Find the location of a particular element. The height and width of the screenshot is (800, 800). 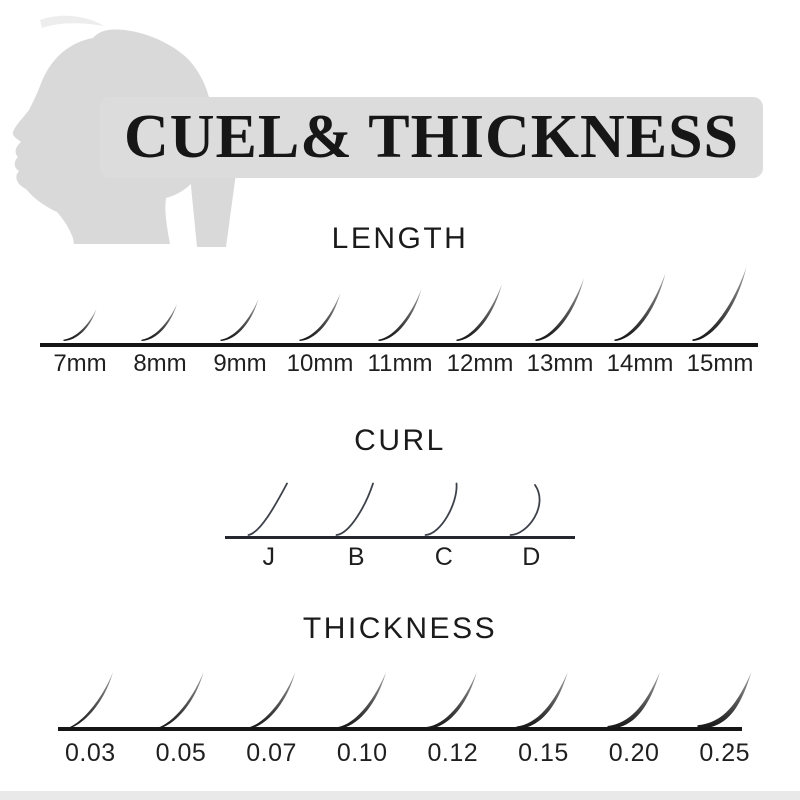

length-chart: 7mm 8mm 9mm 10mm 11mm 12mm 13mm 14mm 15mm is located at coordinates (400, 318).